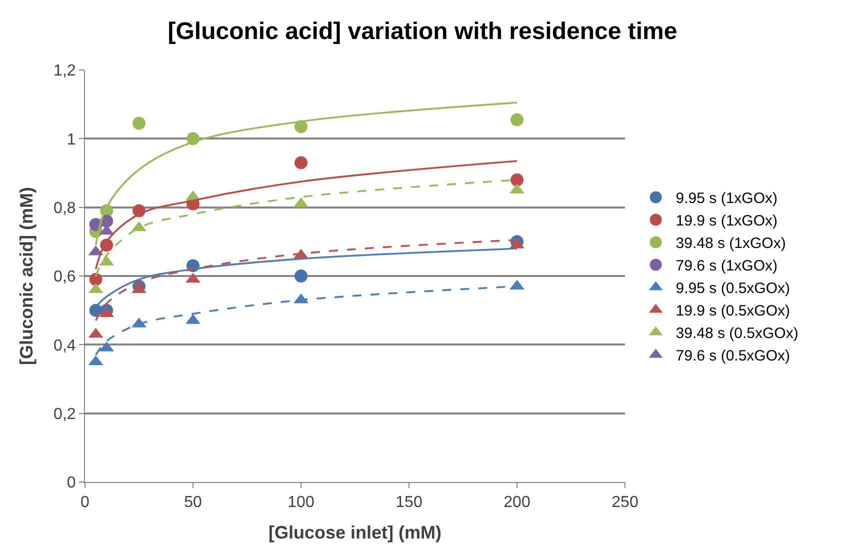 This screenshot has width=845, height=552. I want to click on legend-label: 39.48 s (1xGOx), so click(731, 243).